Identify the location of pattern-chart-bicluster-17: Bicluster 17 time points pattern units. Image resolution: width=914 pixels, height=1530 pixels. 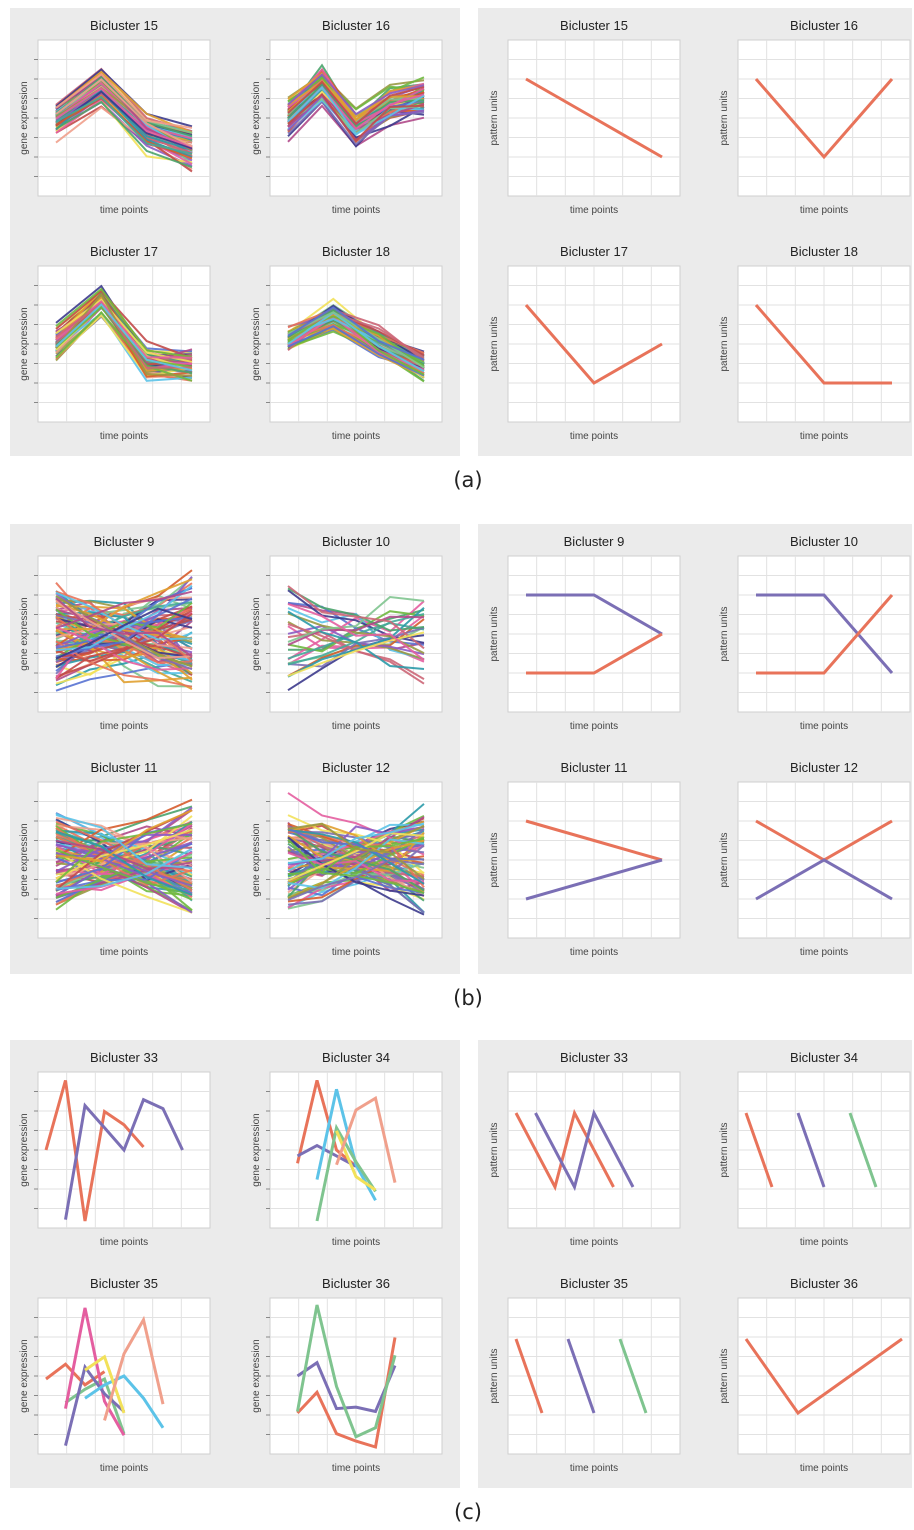
(585, 343).